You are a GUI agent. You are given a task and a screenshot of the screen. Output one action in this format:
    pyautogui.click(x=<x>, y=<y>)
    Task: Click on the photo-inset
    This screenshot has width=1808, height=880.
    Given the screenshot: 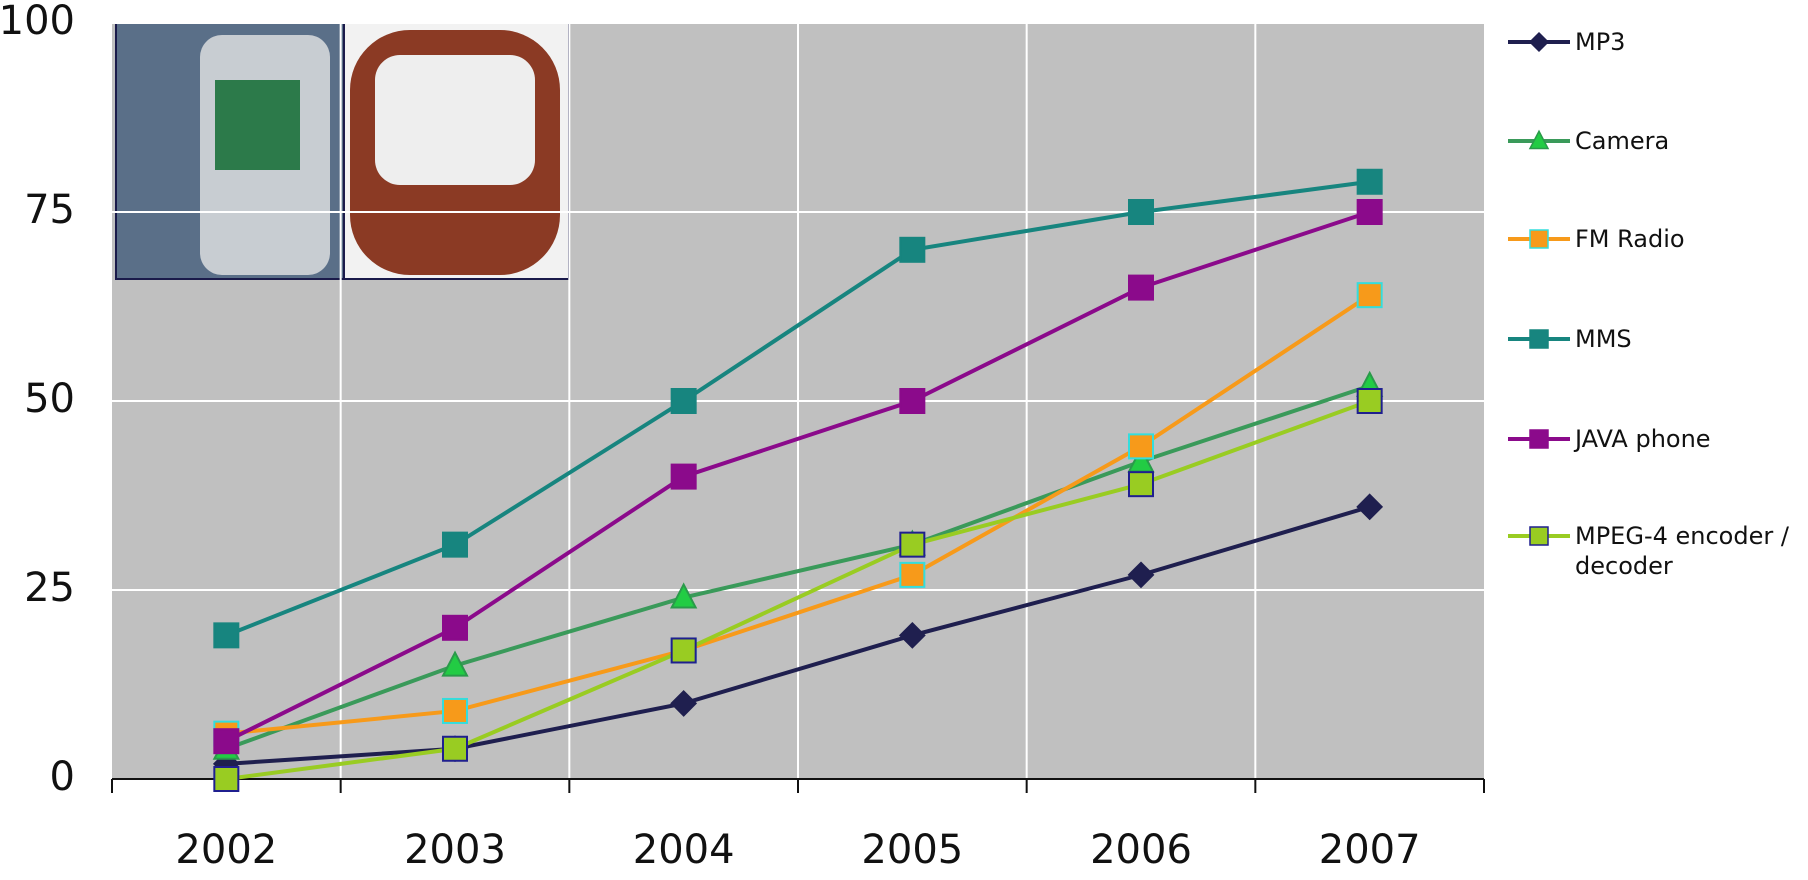 What is the action you would take?
    pyautogui.click(x=342, y=151)
    